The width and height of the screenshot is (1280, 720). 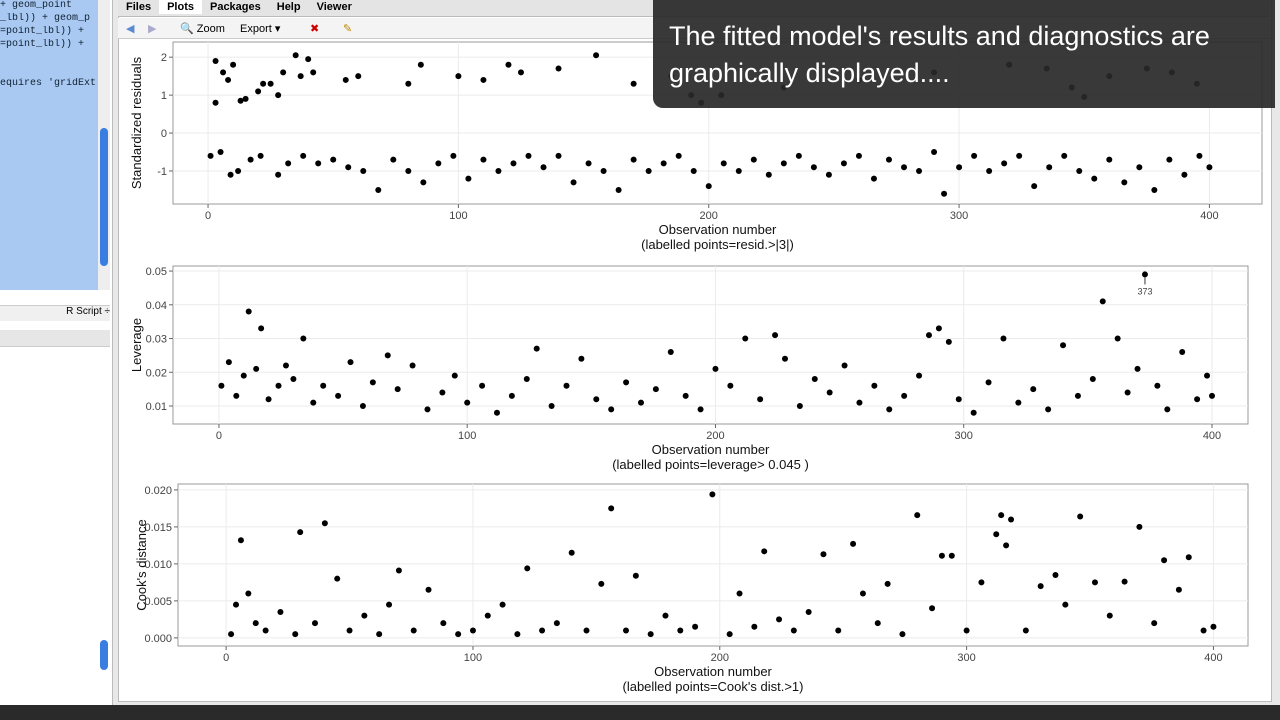 What do you see at coordinates (348, 29) in the screenshot?
I see `clear-button: ✎` at bounding box center [348, 29].